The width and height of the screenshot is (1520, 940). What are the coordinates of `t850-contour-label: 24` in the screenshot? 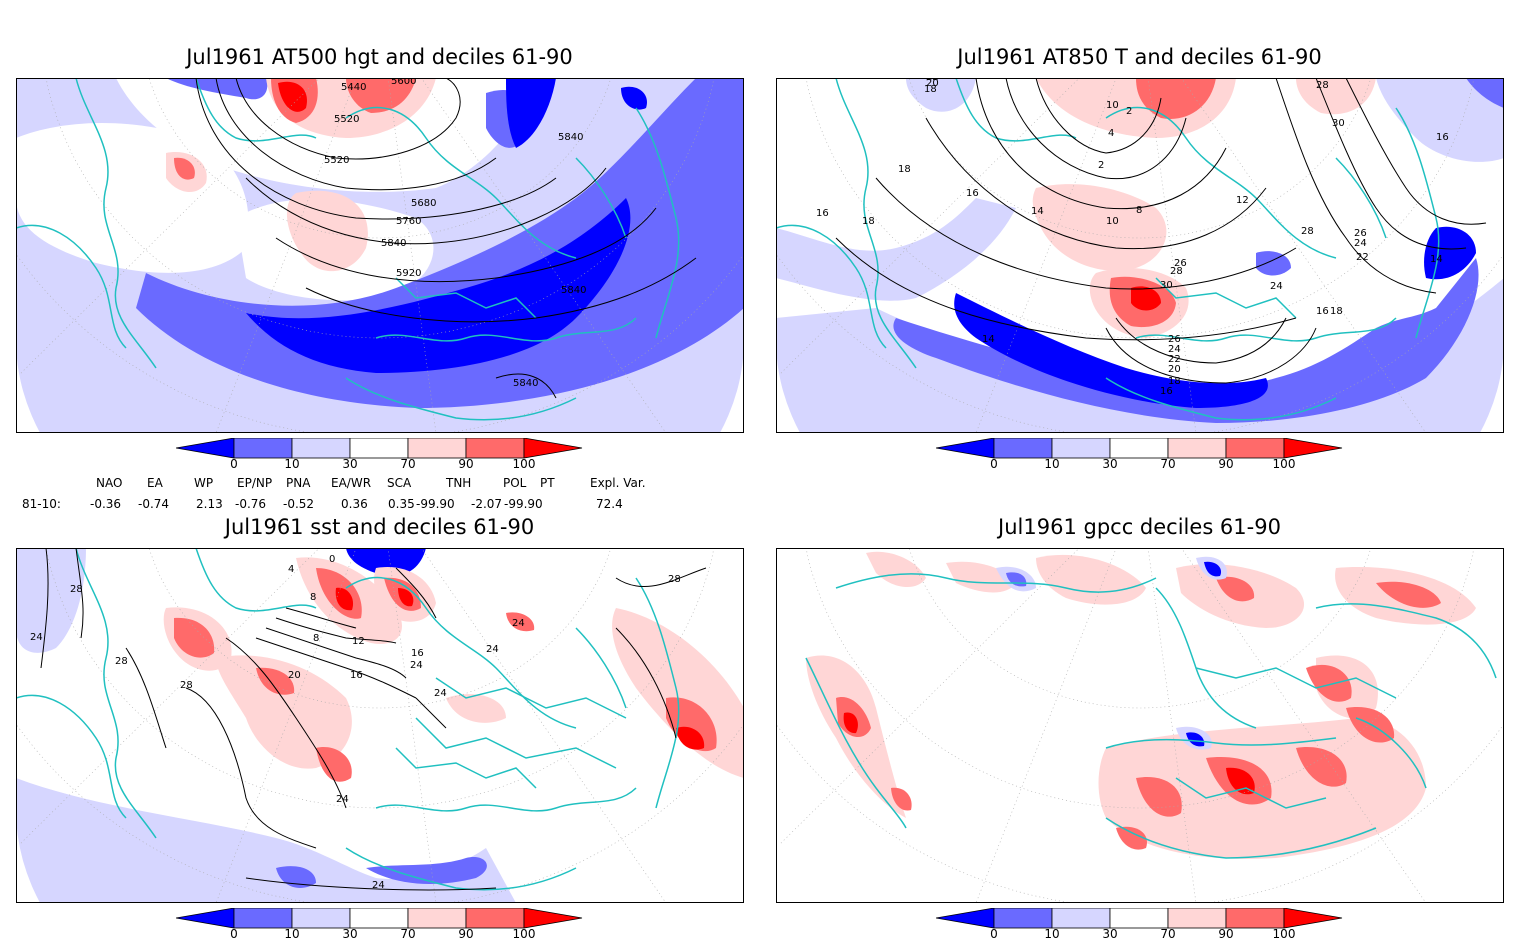 It's located at (1174, 349).